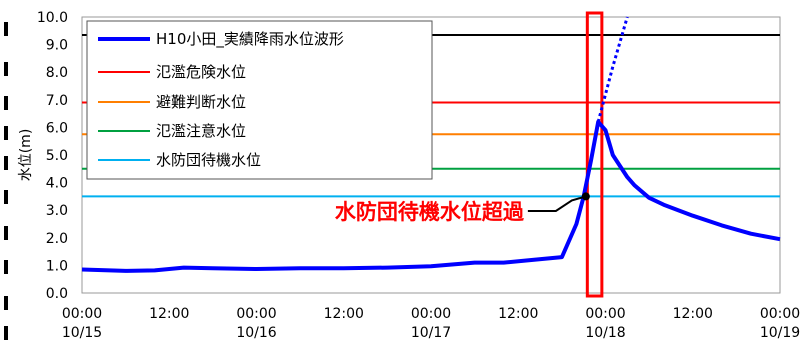 The height and width of the screenshot is (345, 809). What do you see at coordinates (585, 196) in the screenshot?
I see `annotation-point` at bounding box center [585, 196].